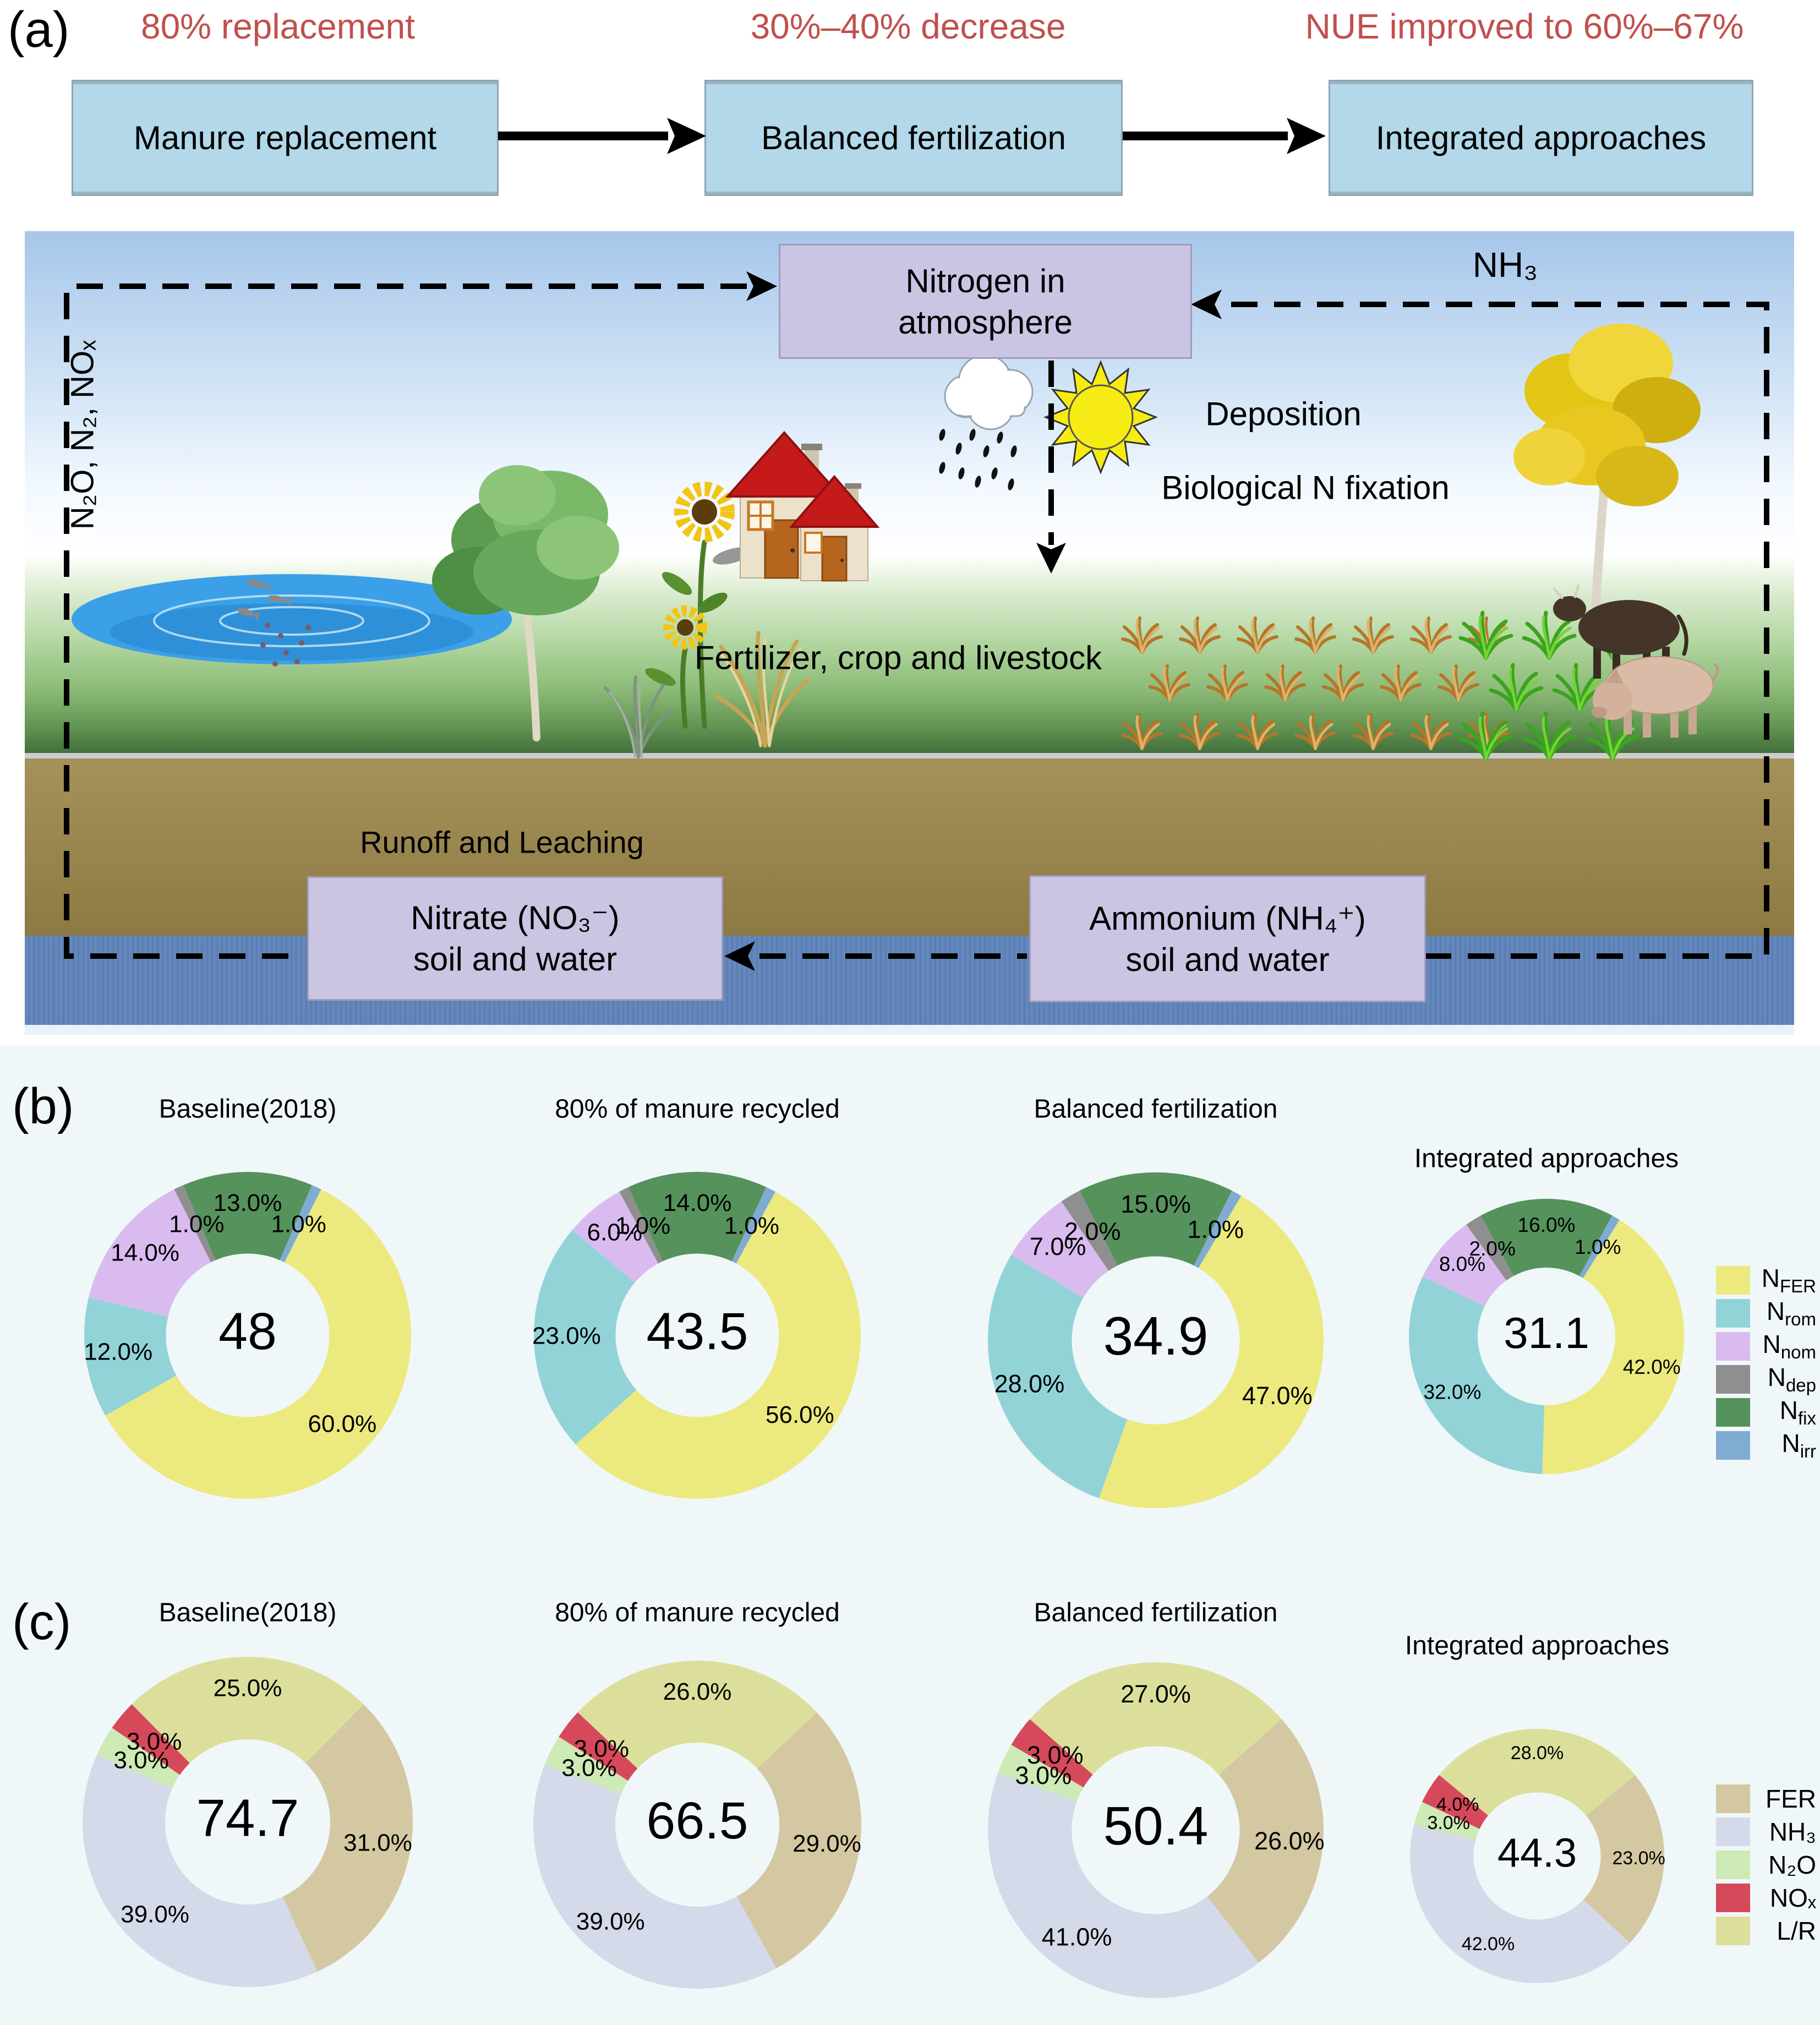 Image resolution: width=1820 pixels, height=2025 pixels. What do you see at coordinates (1766, 1831) in the screenshot?
I see `legend-item: NH₃` at bounding box center [1766, 1831].